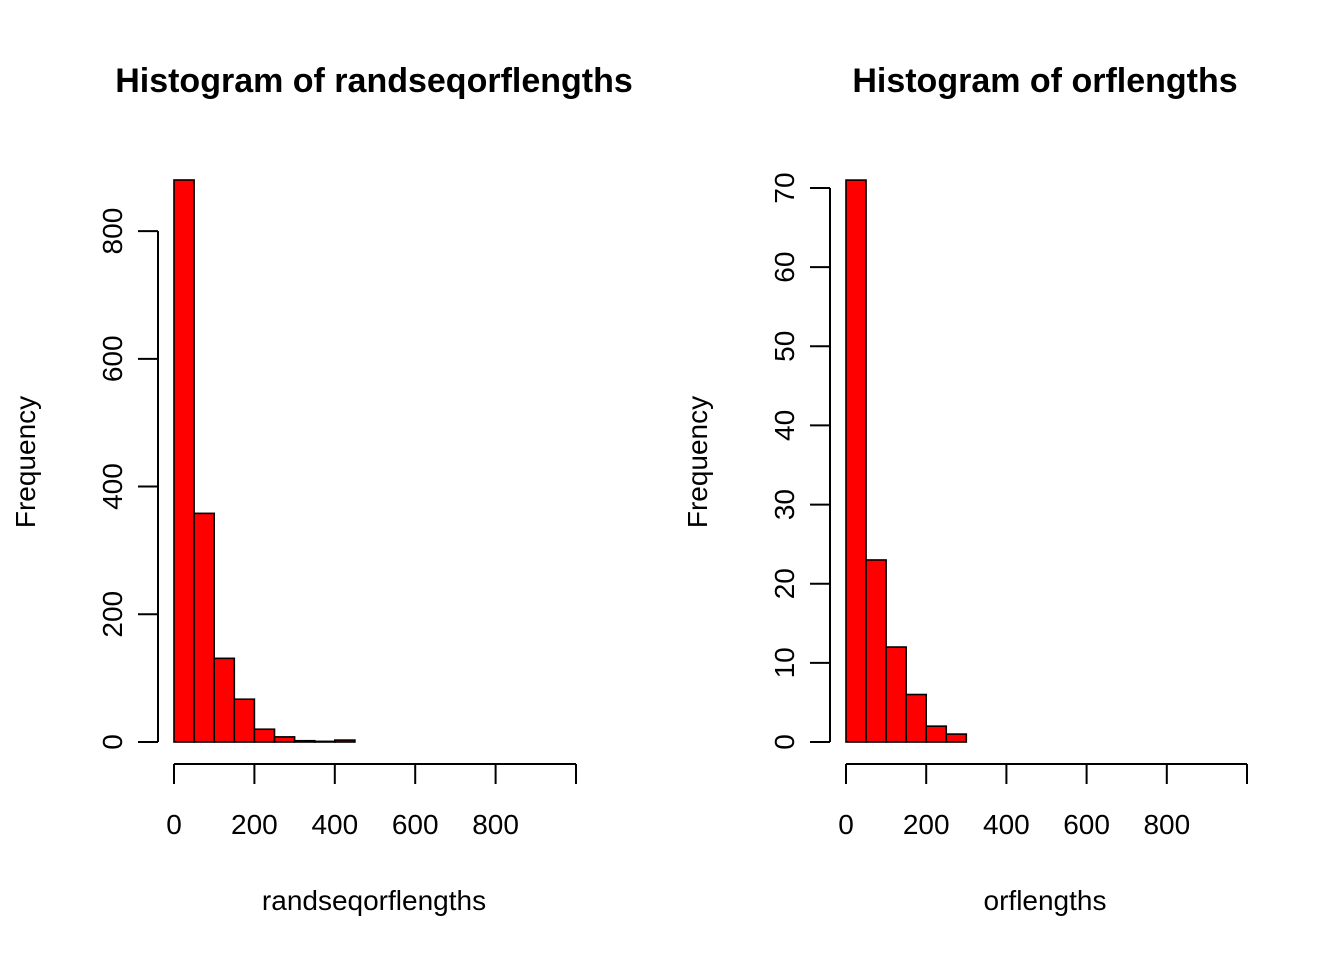 This screenshot has width=1344, height=960. I want to click on y-tick-label: 200, so click(112, 614).